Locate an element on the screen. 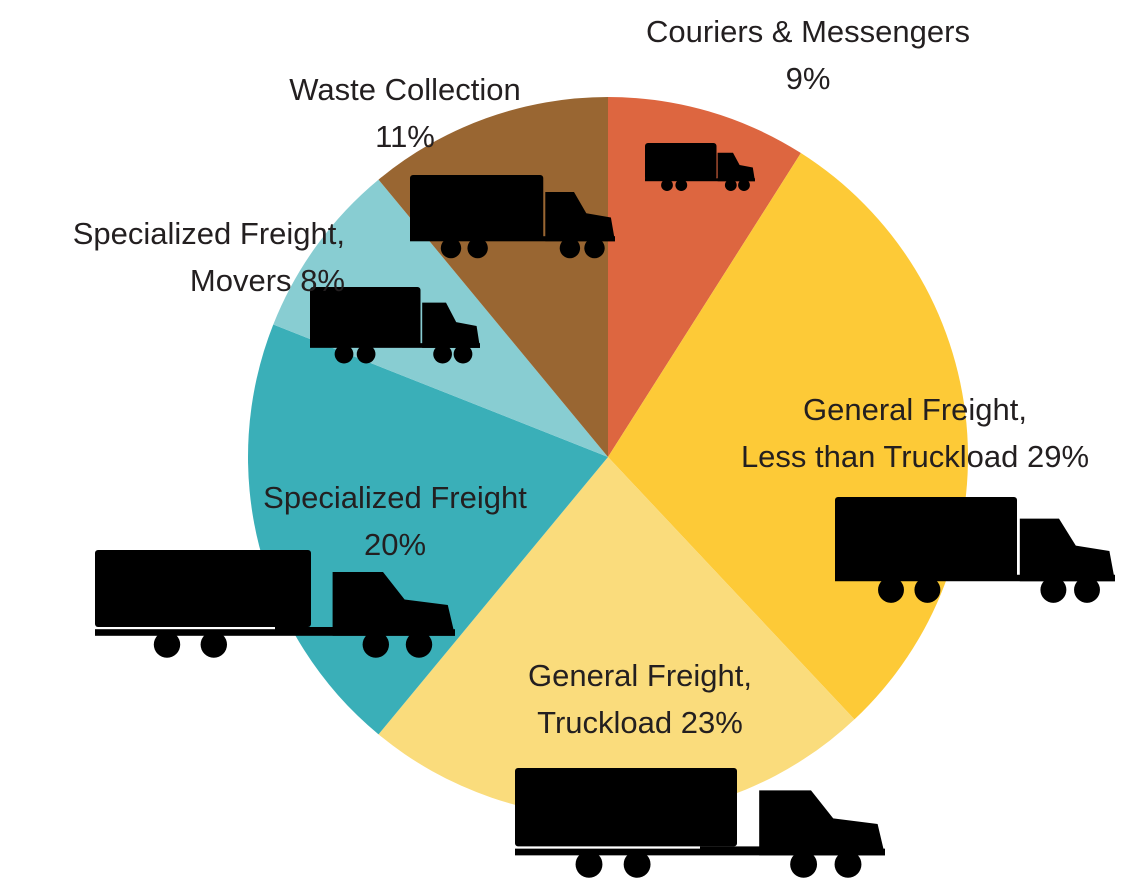  slice-label: General Freight, Less than Truckload 29% is located at coordinates (909, 433).